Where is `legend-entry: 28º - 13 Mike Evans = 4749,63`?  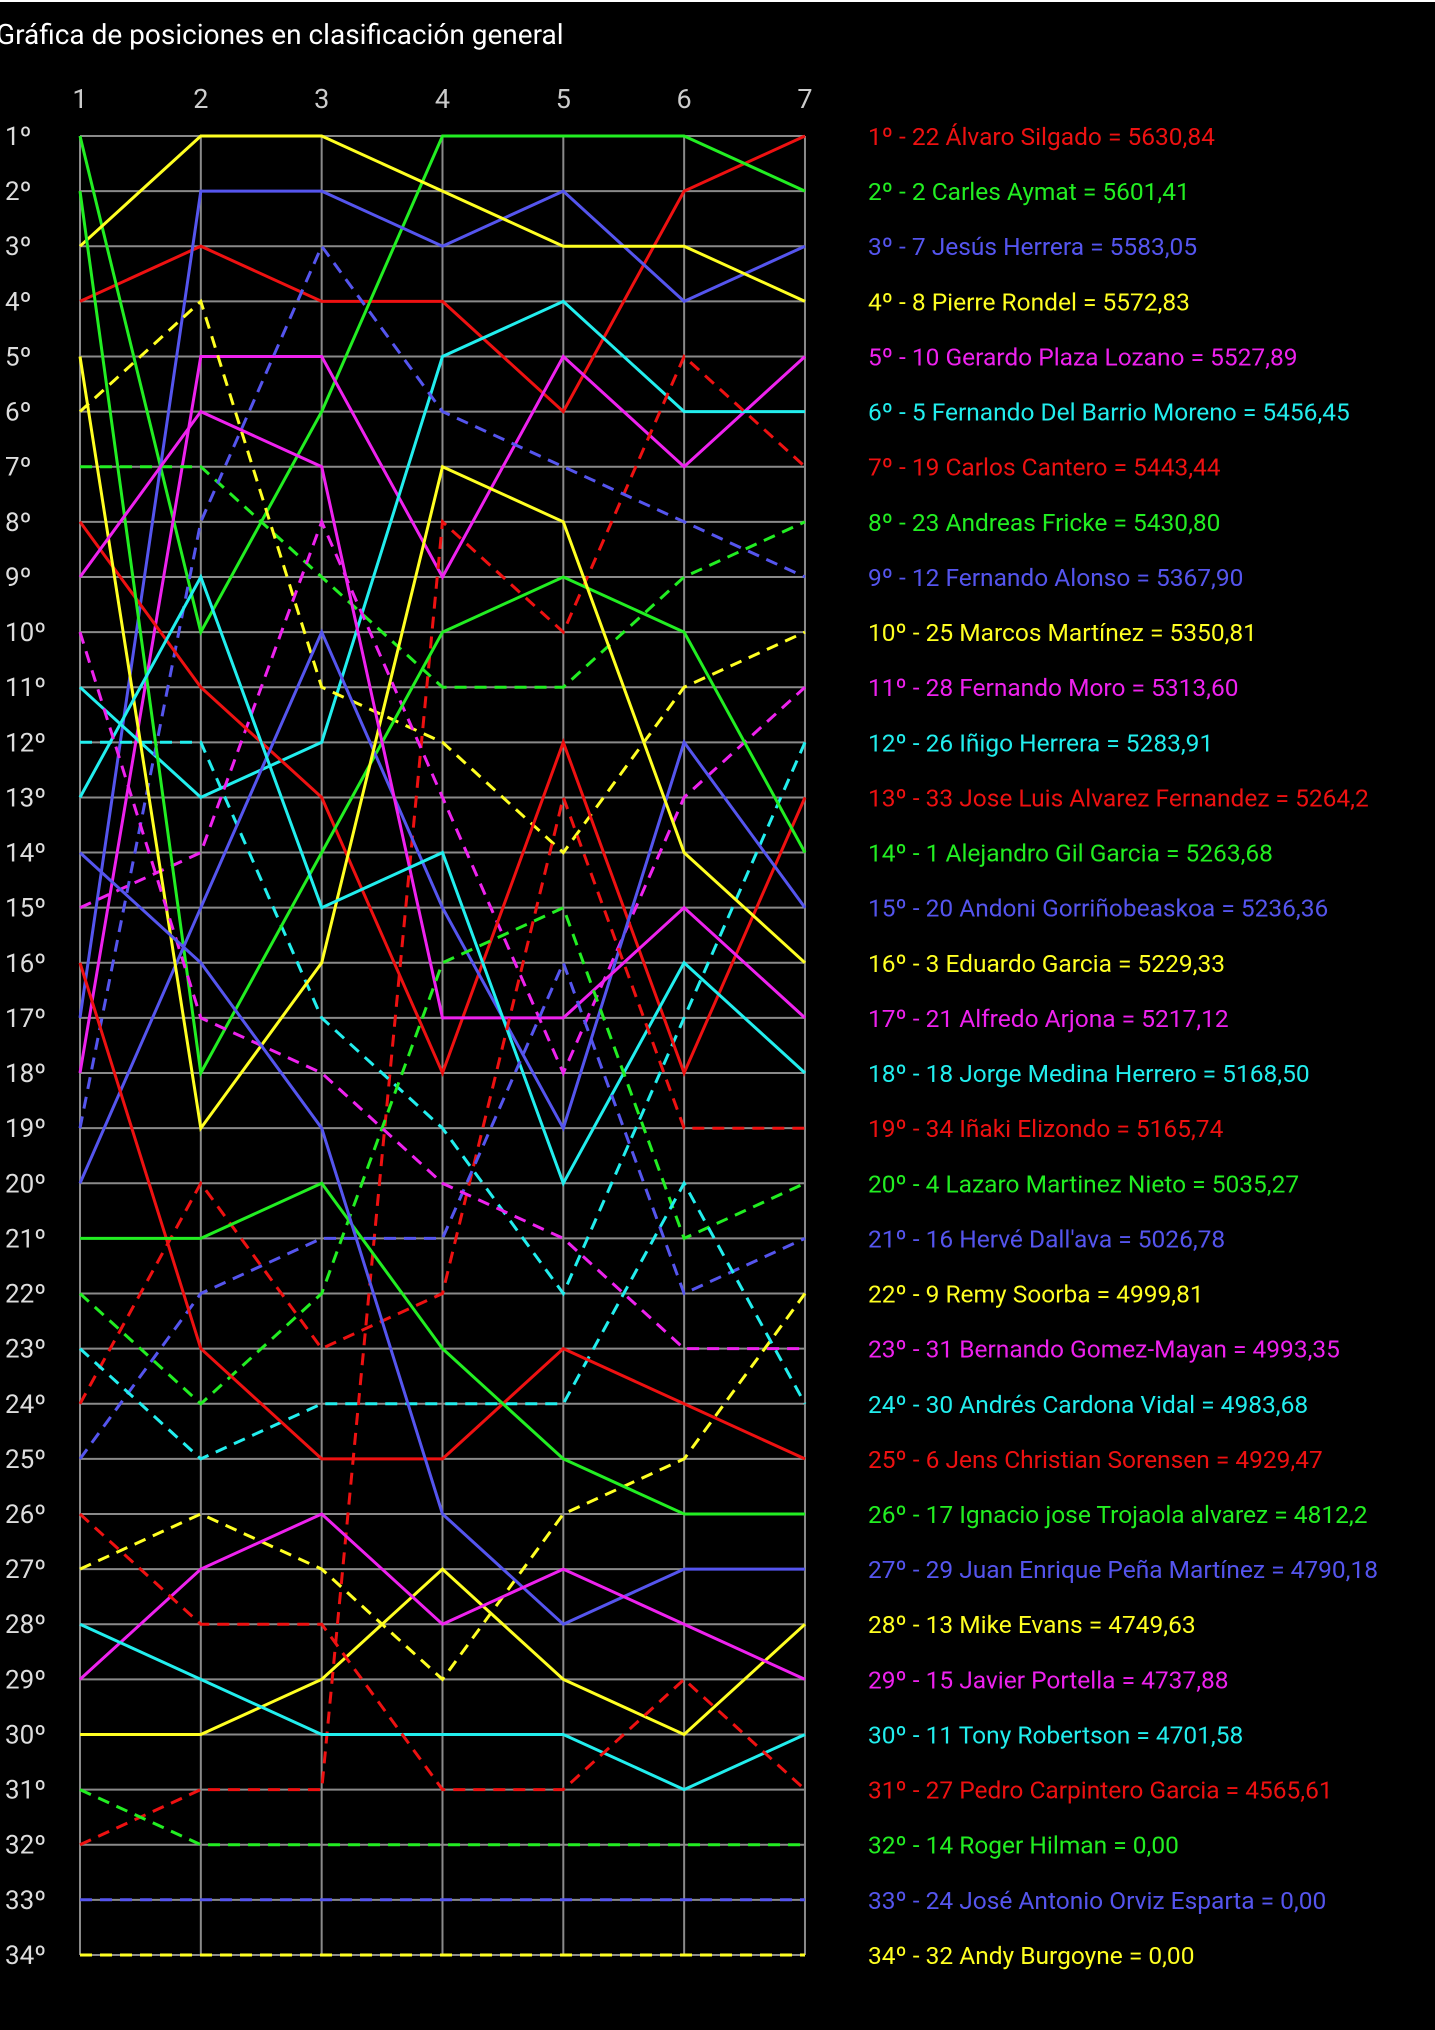 legend-entry: 28º - 13 Mike Evans = 4749,63 is located at coordinates (1032, 1624).